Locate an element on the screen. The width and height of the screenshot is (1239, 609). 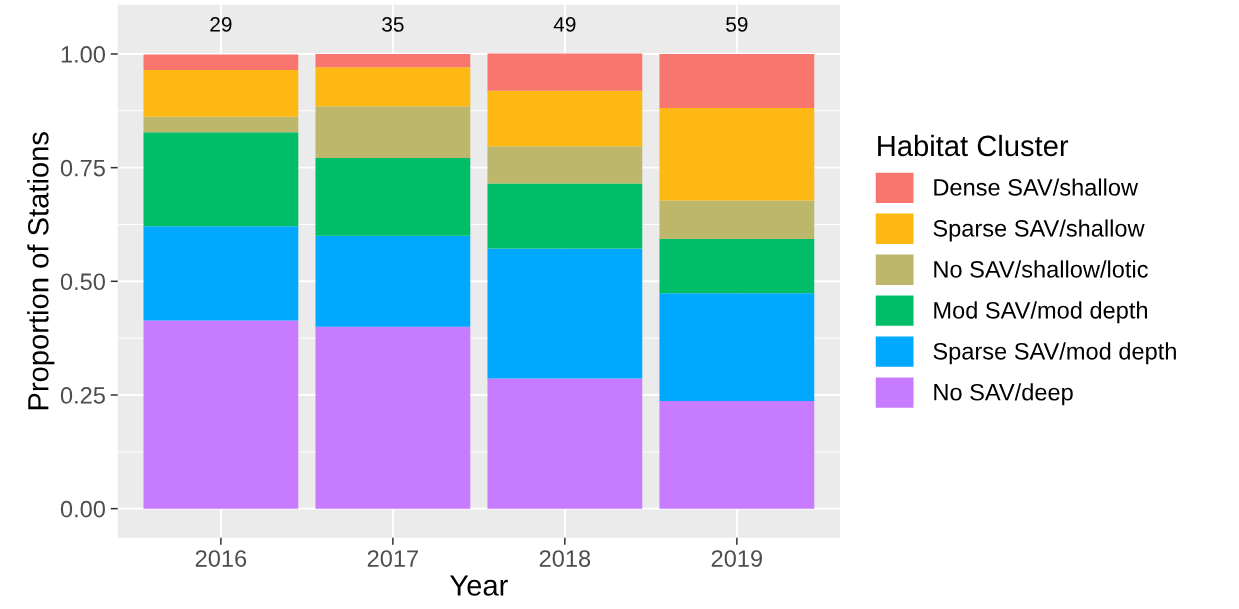
y-tick-label: 1.00 is located at coordinates (83, 54).